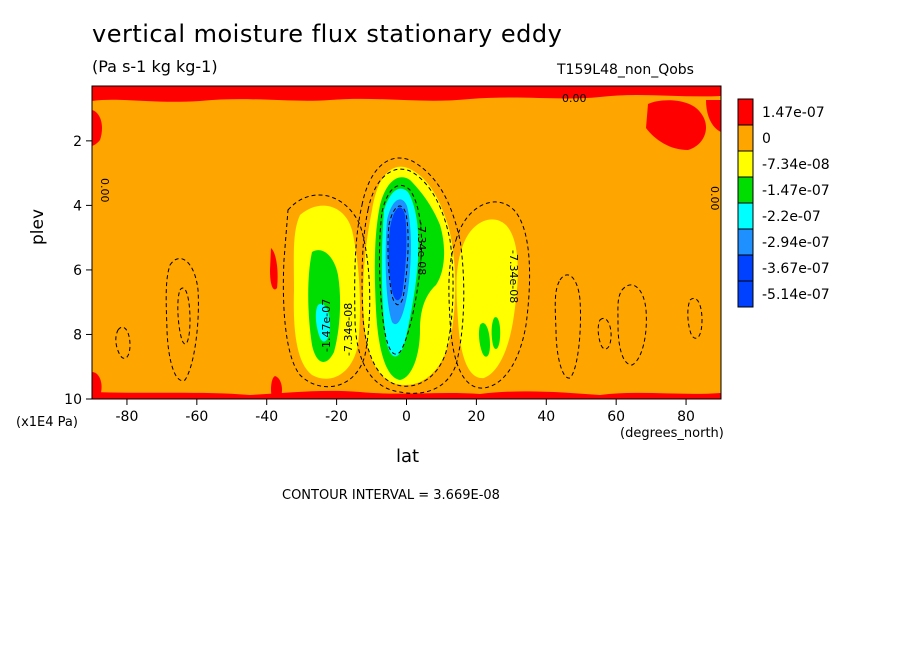 The height and width of the screenshot is (654, 904). I want to click on contour-line-west-lobe-inner, so click(184, 316).